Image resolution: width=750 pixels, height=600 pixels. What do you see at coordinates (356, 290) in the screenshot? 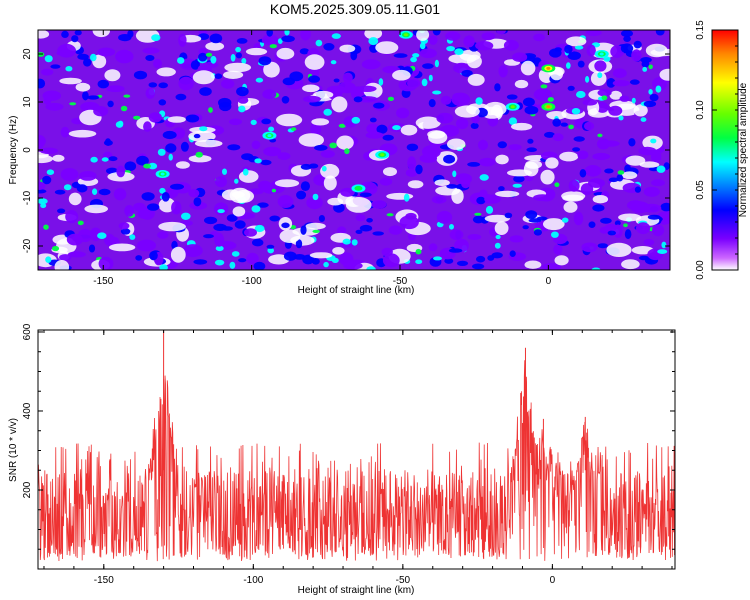
I see `heatmap-x-label: Height of straight line (km)` at bounding box center [356, 290].